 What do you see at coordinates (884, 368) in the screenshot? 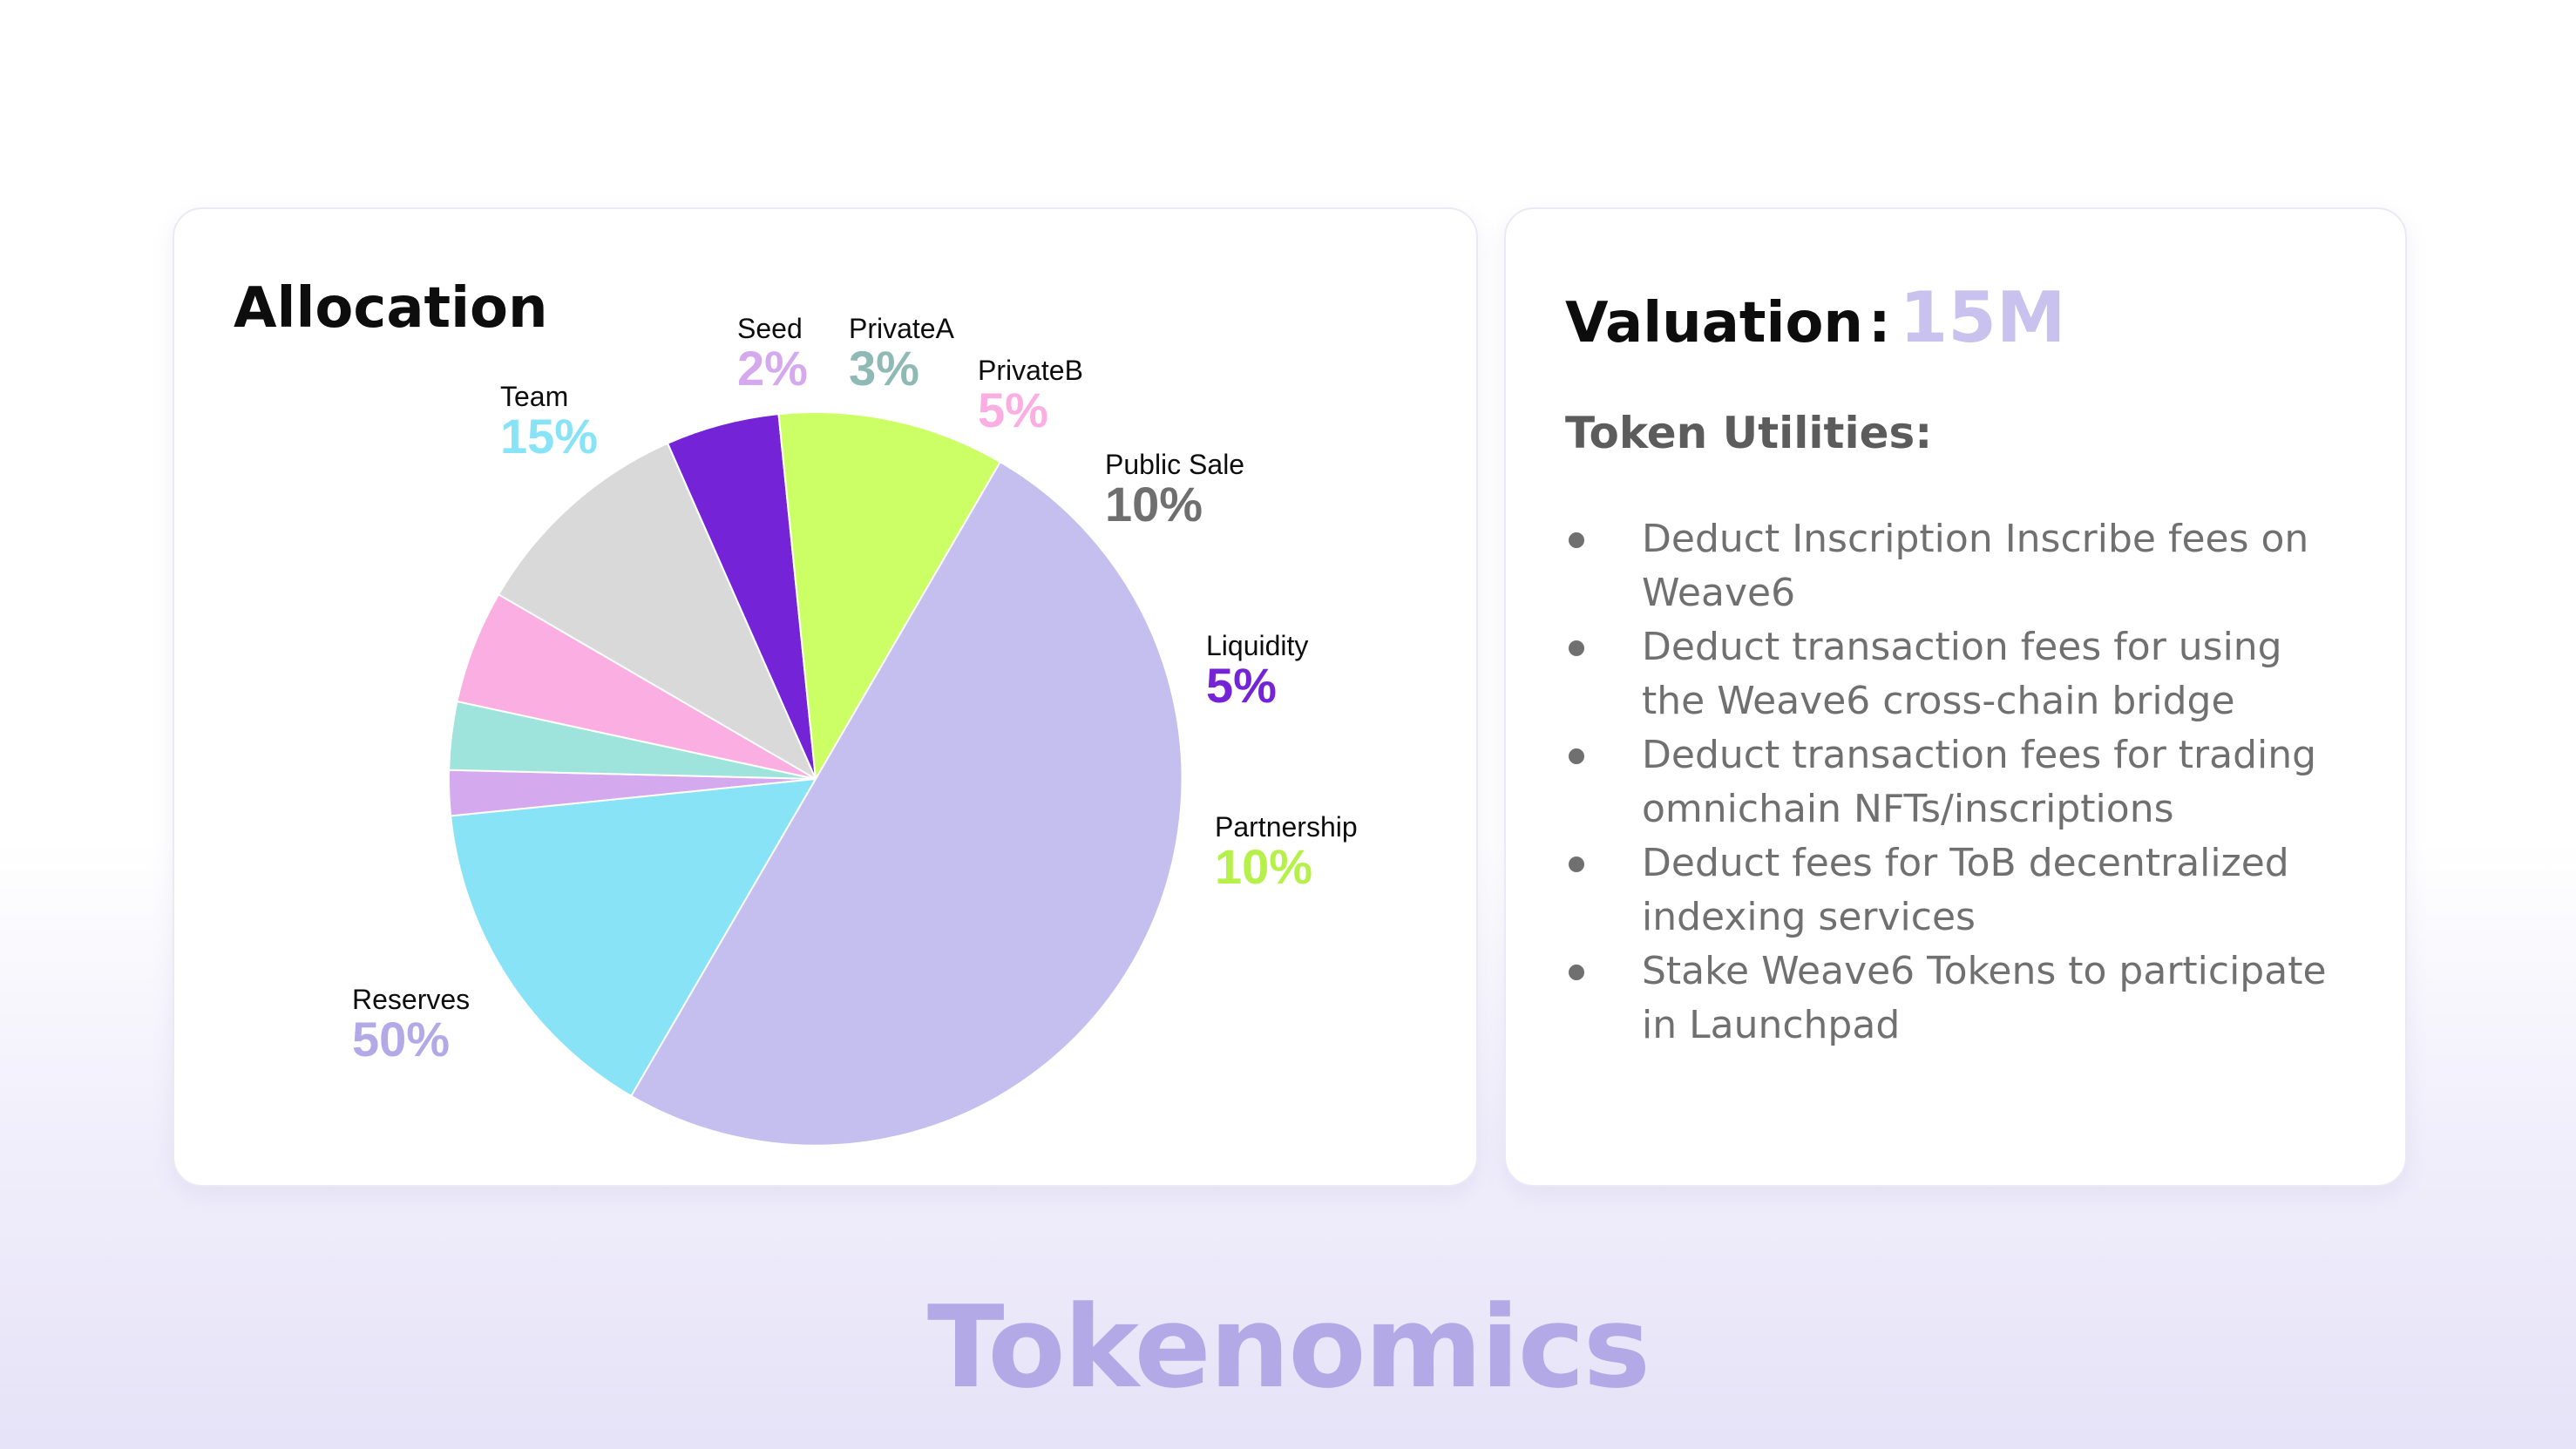
I see `slice-percent-privatea: 3%` at bounding box center [884, 368].